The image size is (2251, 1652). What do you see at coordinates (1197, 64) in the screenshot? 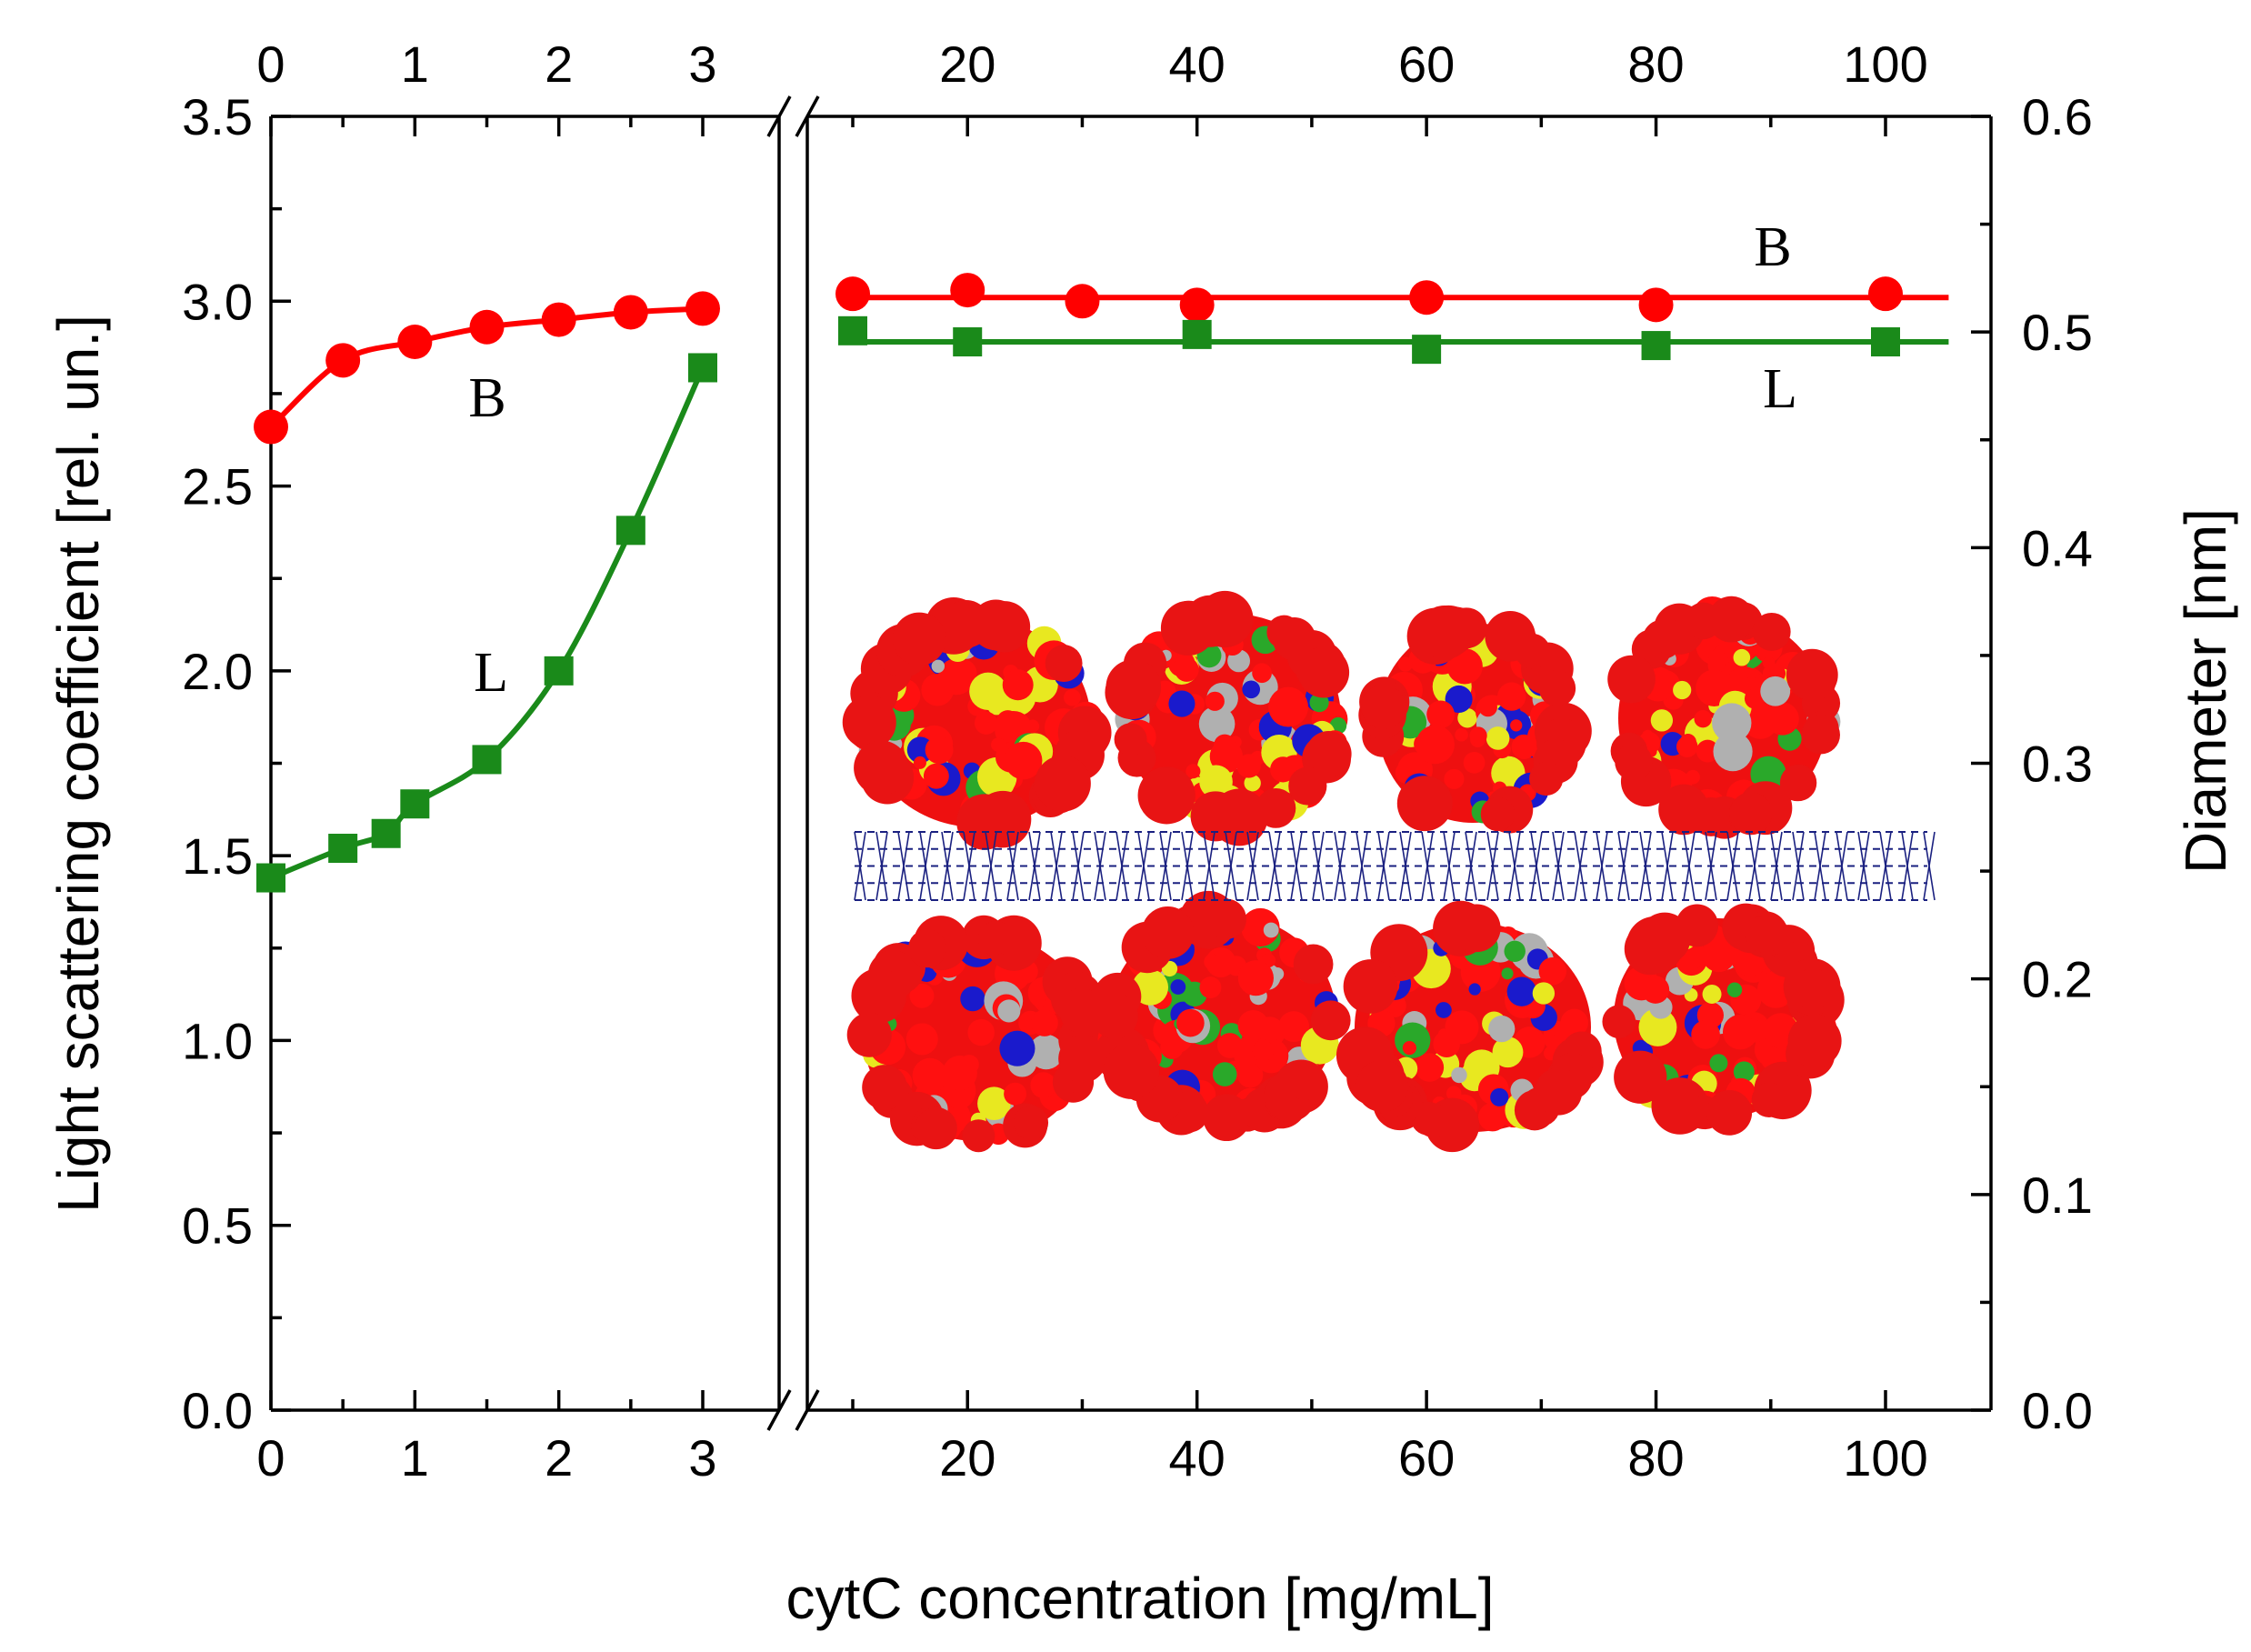
I see `x-top-tick-label: 40` at bounding box center [1197, 64].